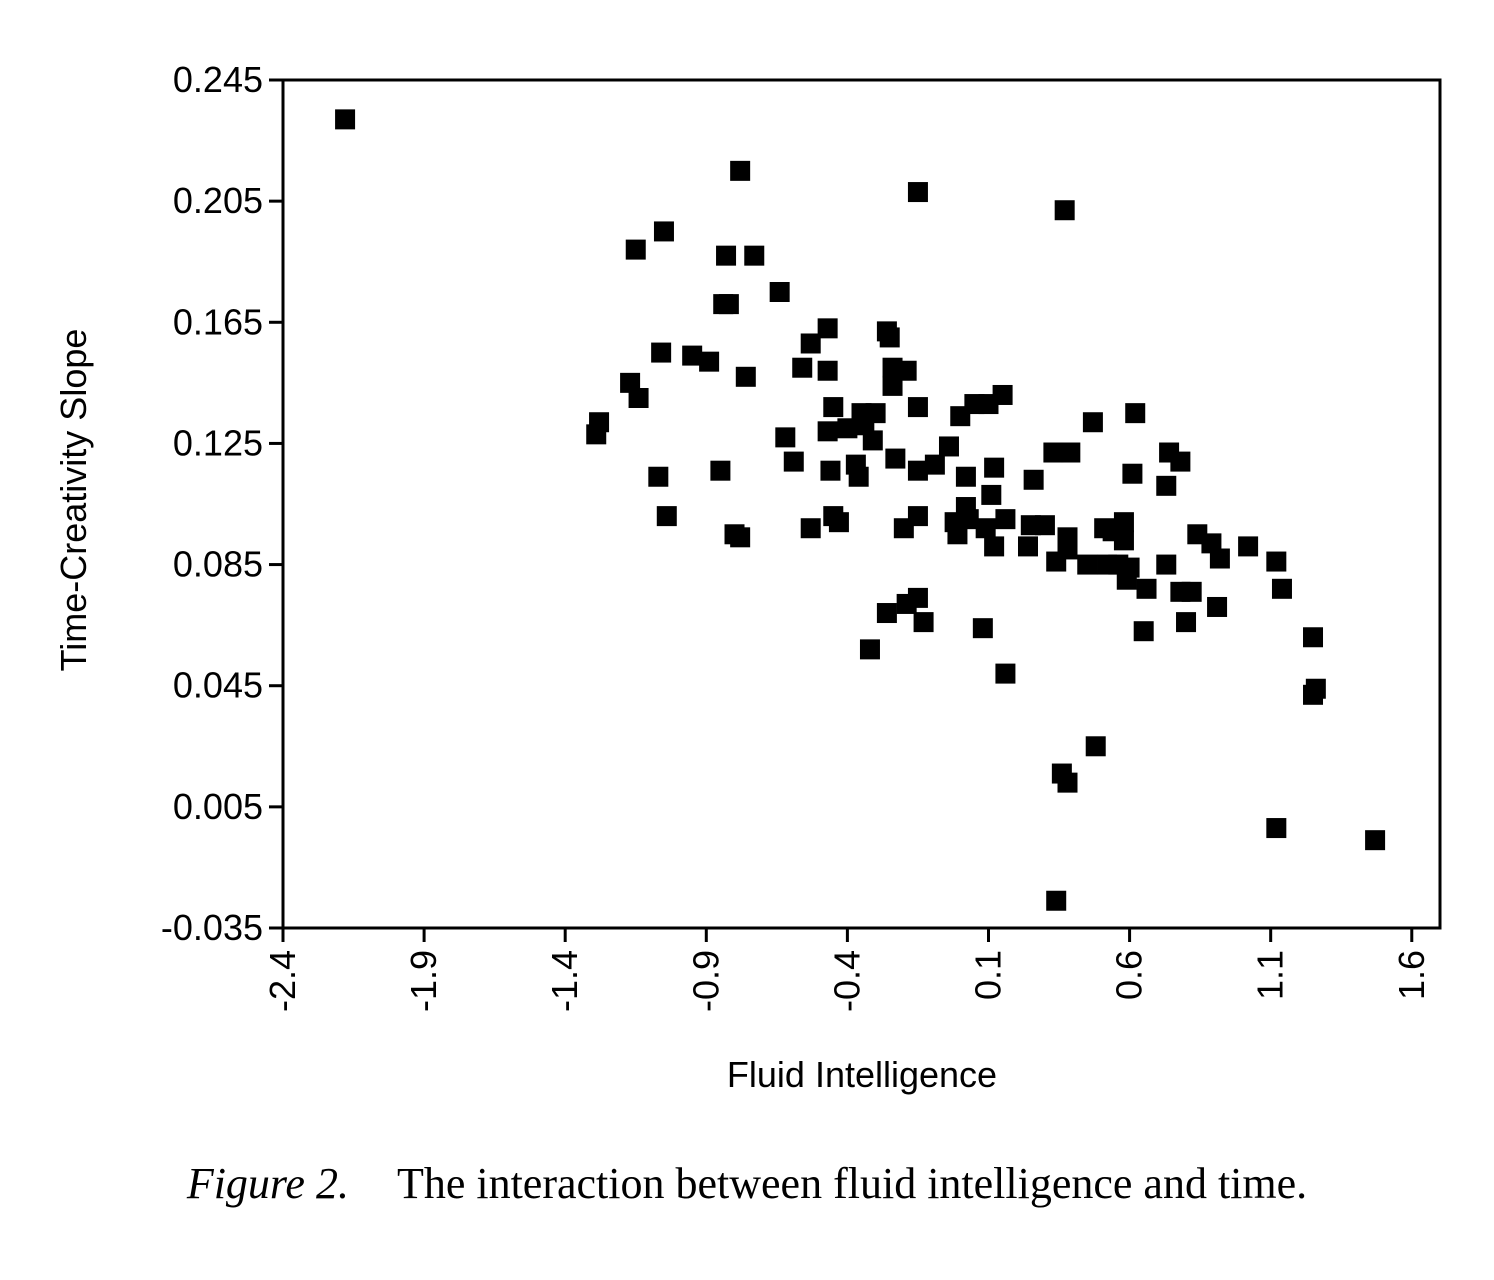 This screenshot has width=1494, height=1280. What do you see at coordinates (423, 981) in the screenshot?
I see `x-tick-label: -1.9` at bounding box center [423, 981].